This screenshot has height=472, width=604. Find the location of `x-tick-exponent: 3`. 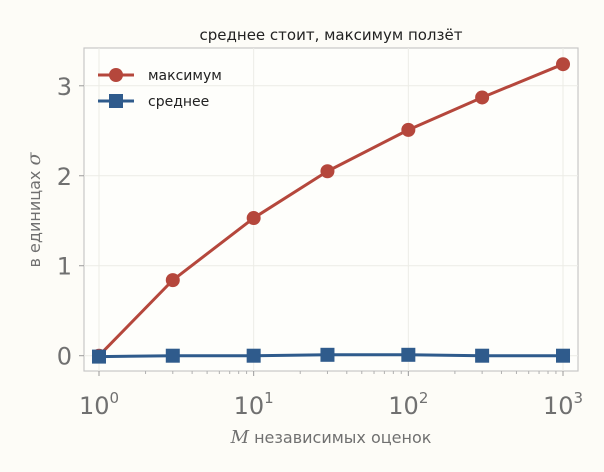

x-tick-exponent: 3 is located at coordinates (579, 398).